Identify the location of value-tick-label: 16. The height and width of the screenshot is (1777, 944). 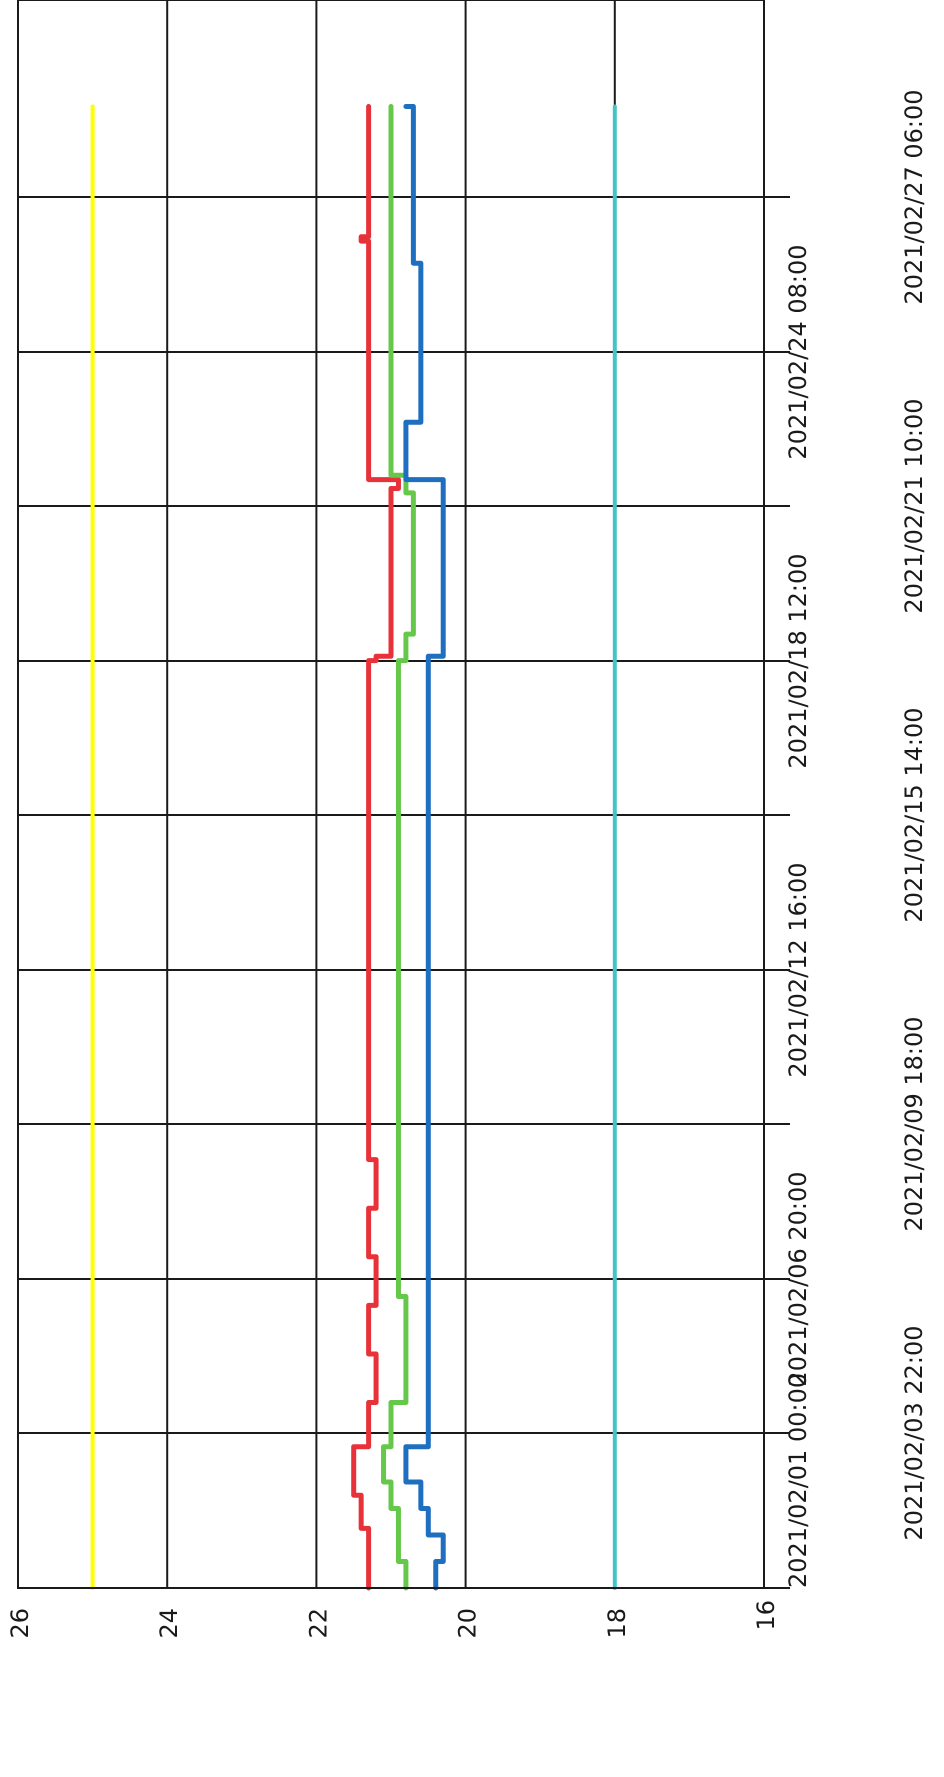
(766, 1615).